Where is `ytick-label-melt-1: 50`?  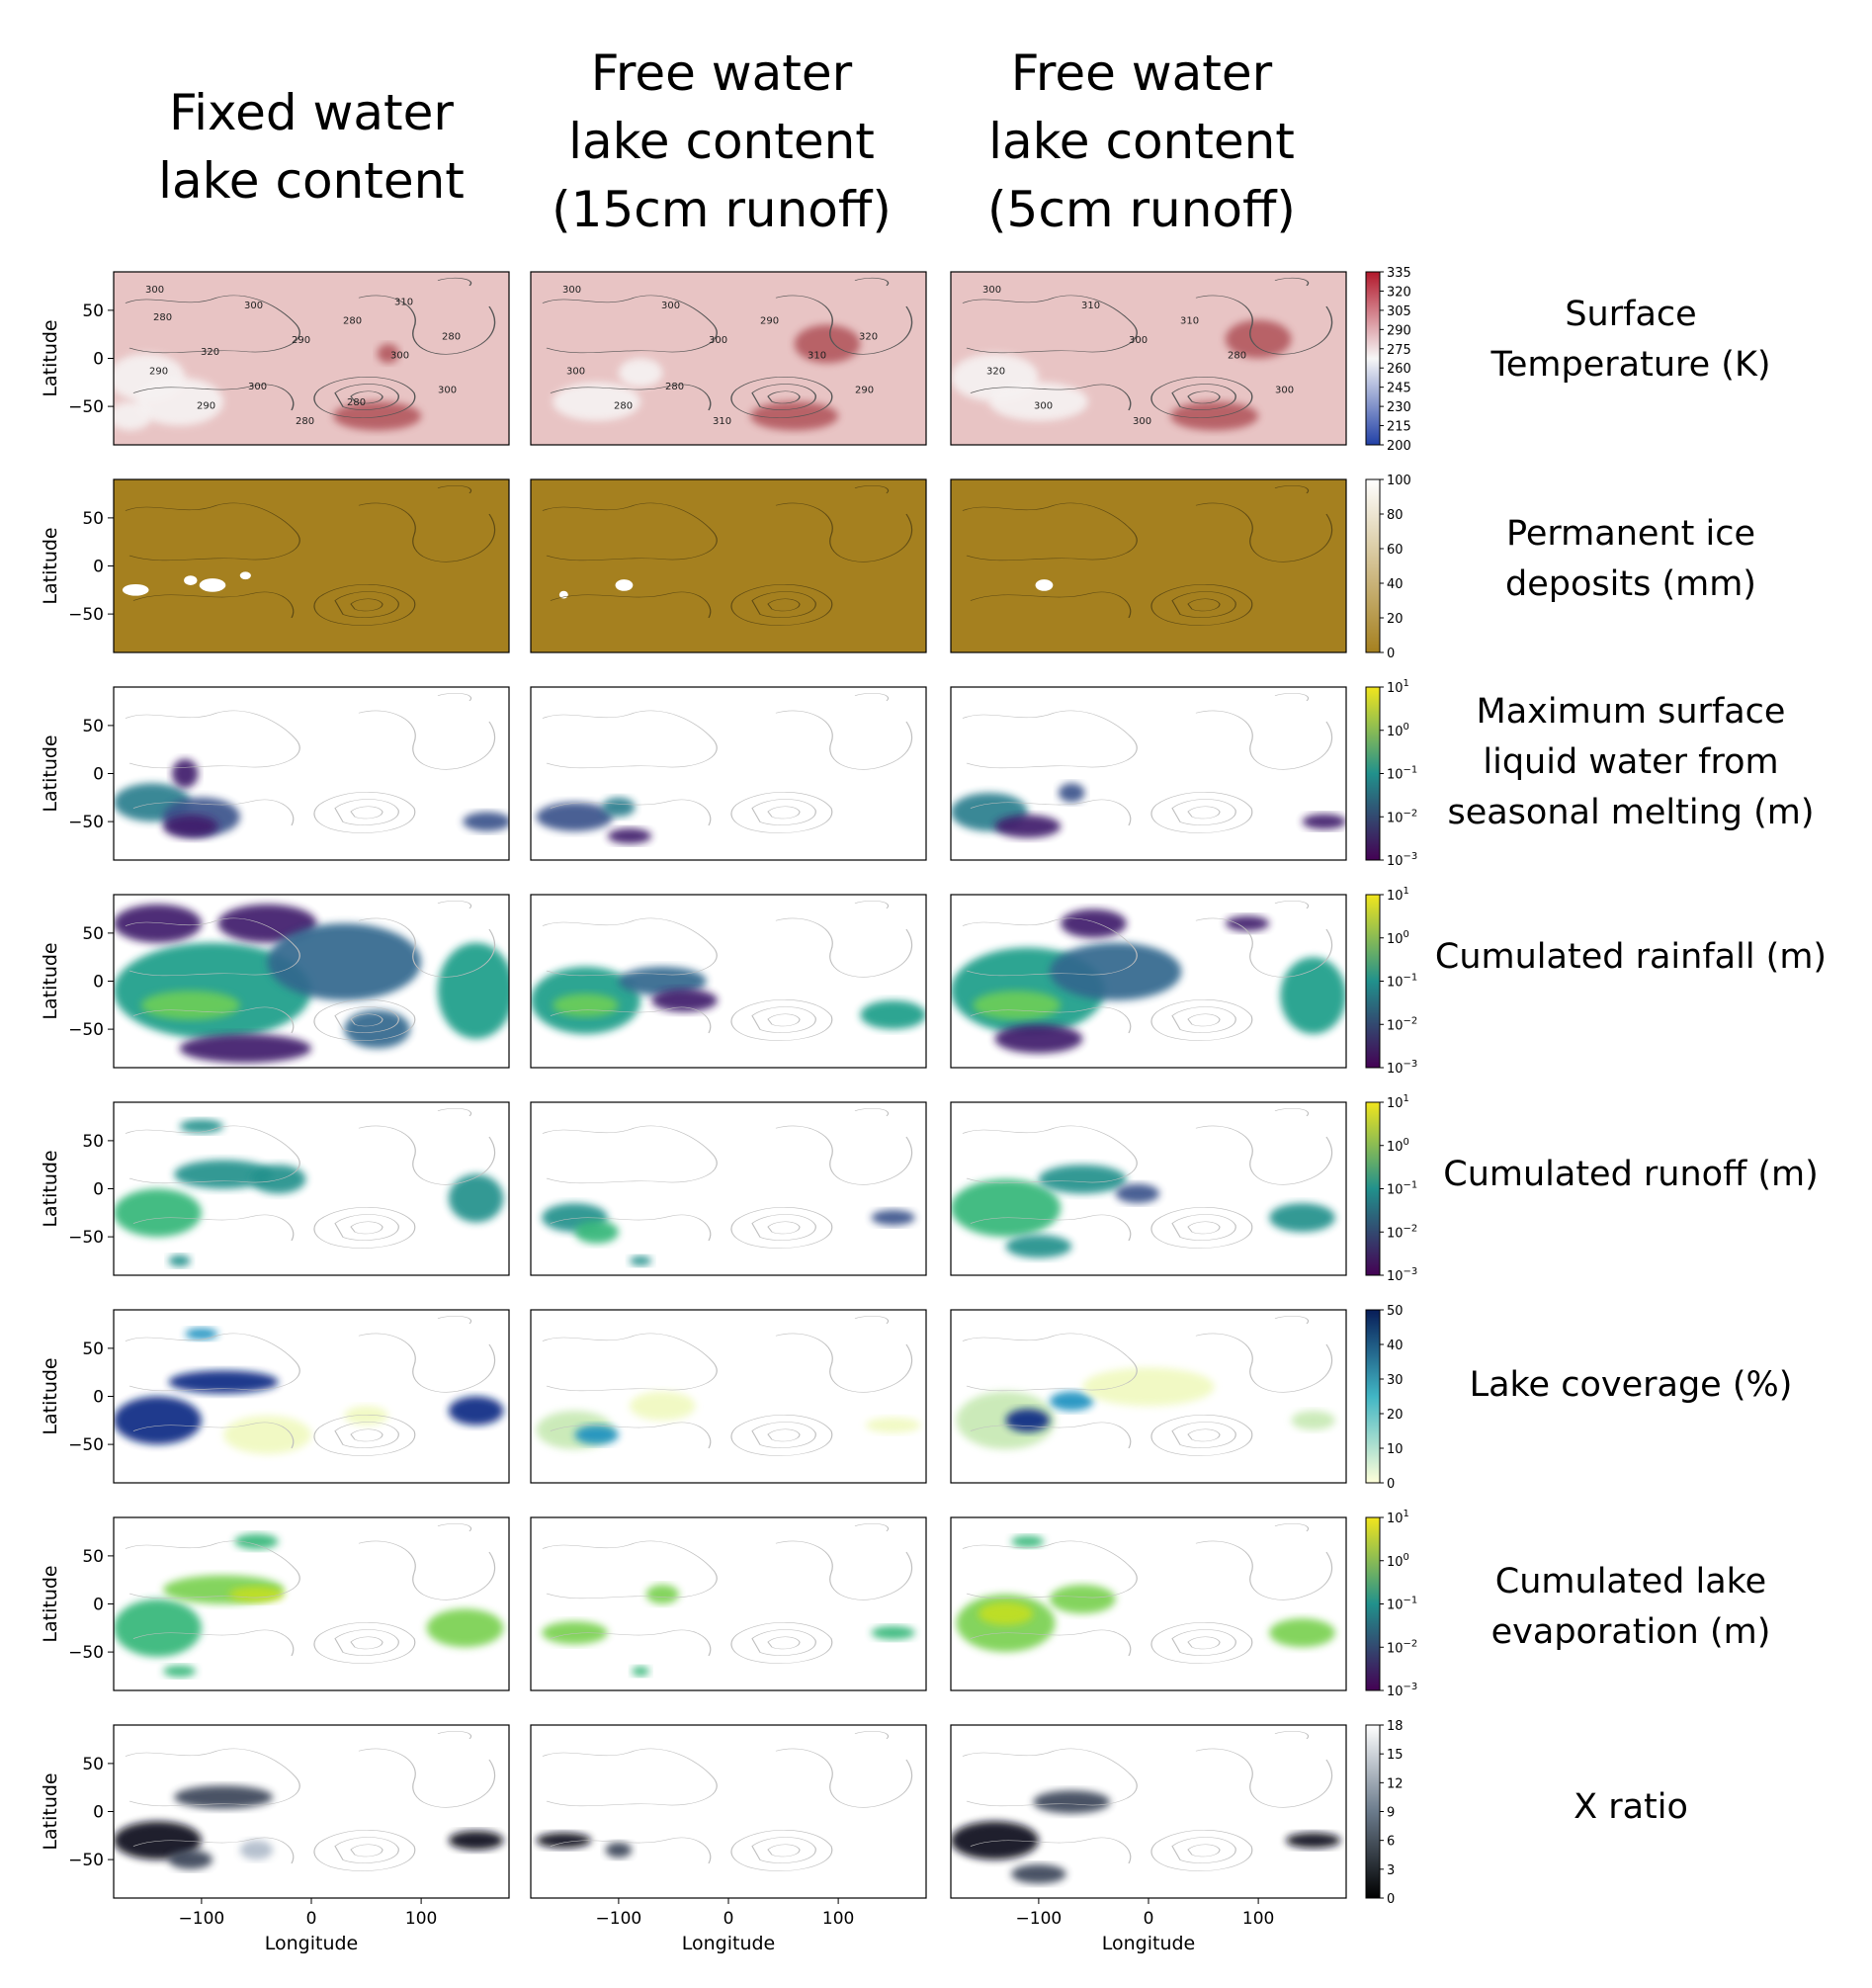
ytick-label-melt-1: 50 is located at coordinates (93, 726).